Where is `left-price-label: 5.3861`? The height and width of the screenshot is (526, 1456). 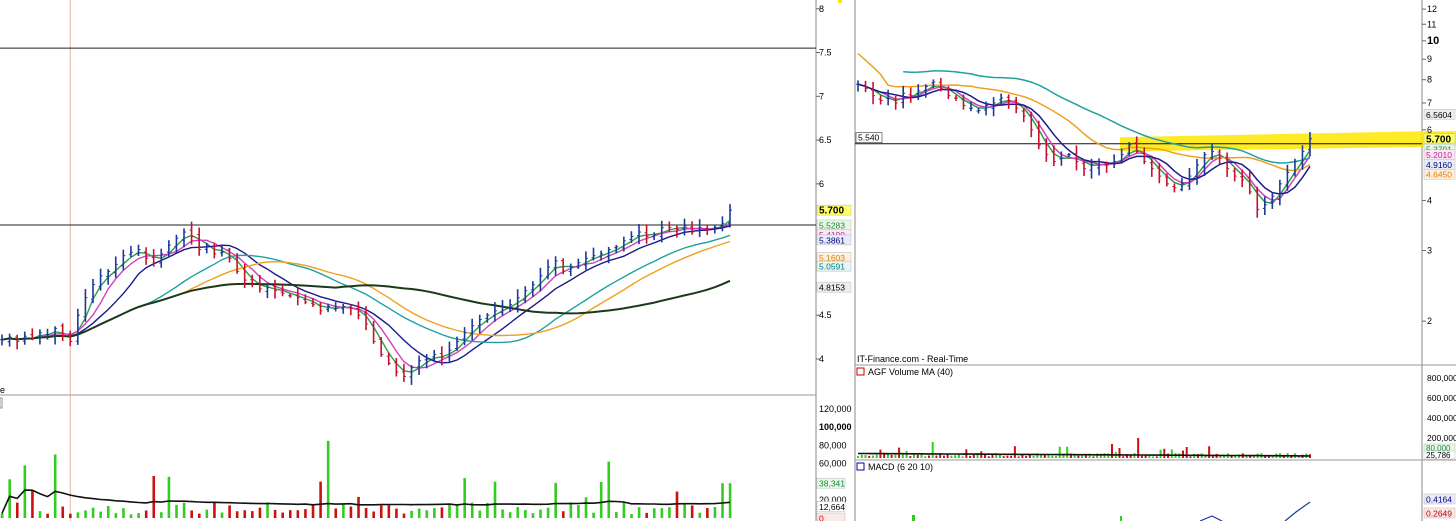 left-price-label: 5.3861 is located at coordinates (832, 240).